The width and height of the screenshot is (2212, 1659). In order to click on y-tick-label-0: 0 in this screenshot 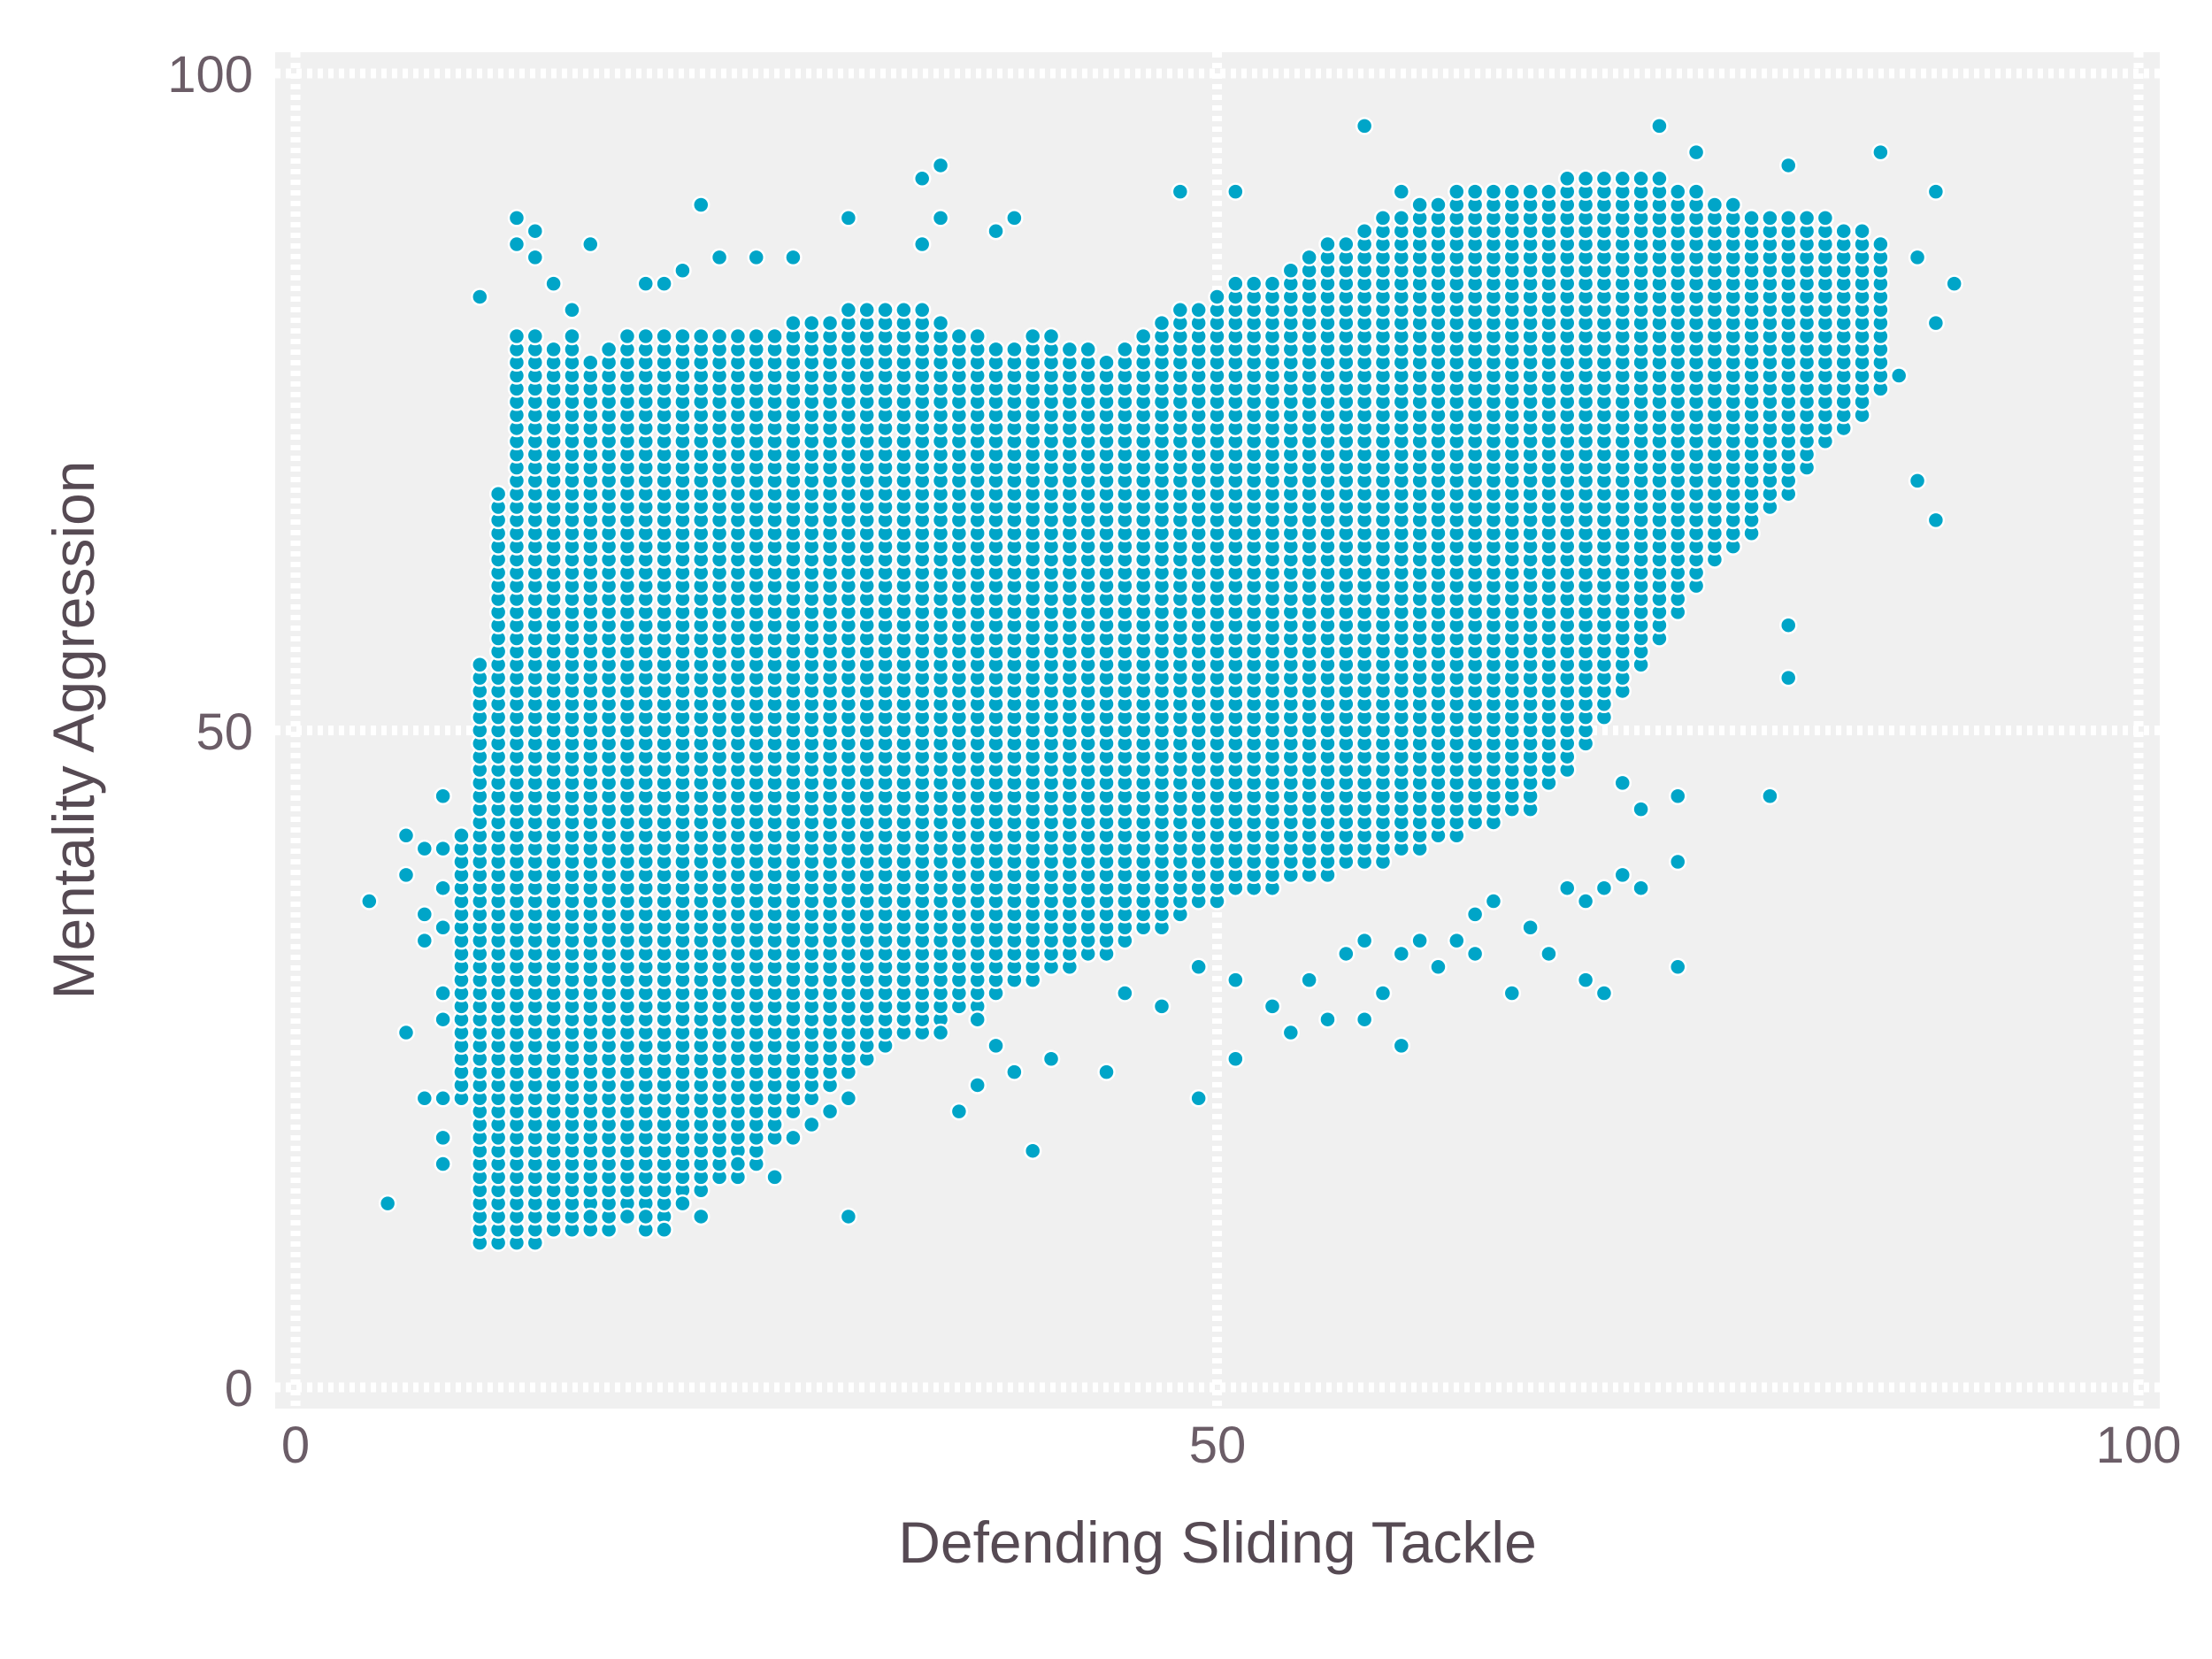, I will do `click(239, 1389)`.